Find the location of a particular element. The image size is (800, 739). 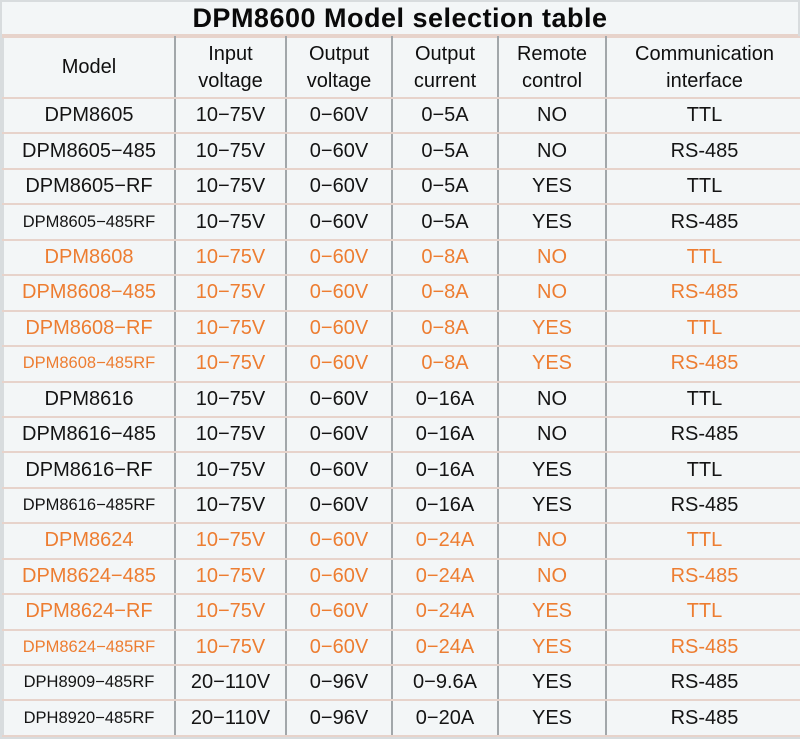

cell-output_current: 0−20A is located at coordinates (445, 718).